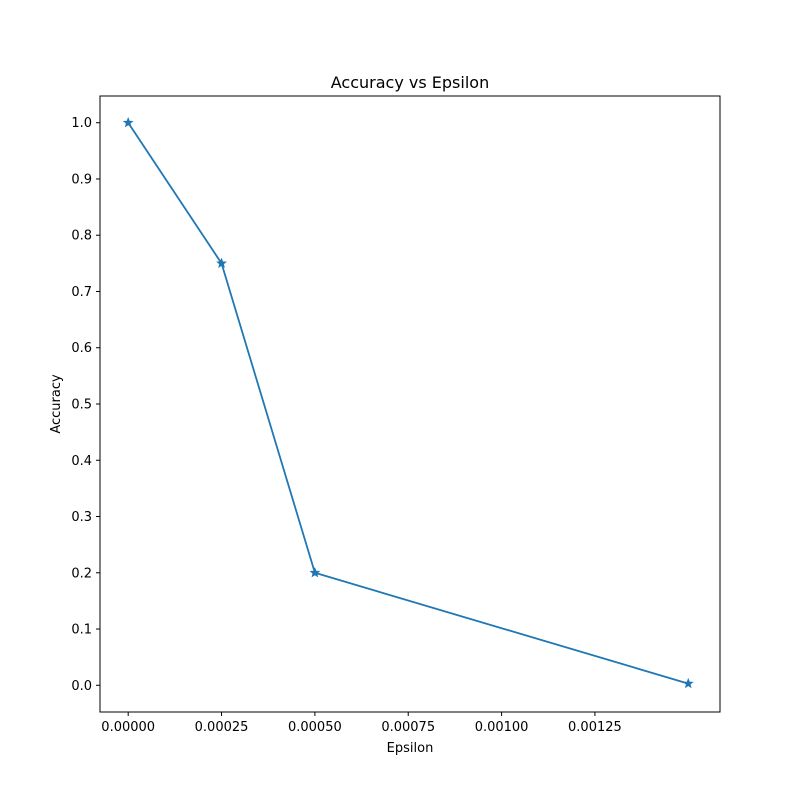  Describe the element at coordinates (81, 517) in the screenshot. I see `y-tick-label: 0.3` at that location.